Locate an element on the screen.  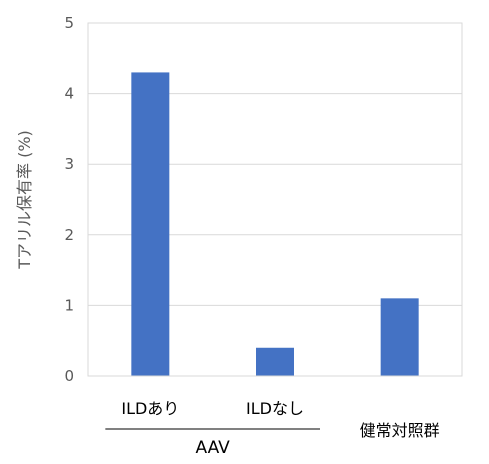
x-category-label: 健常対照群 is located at coordinates (400, 430).